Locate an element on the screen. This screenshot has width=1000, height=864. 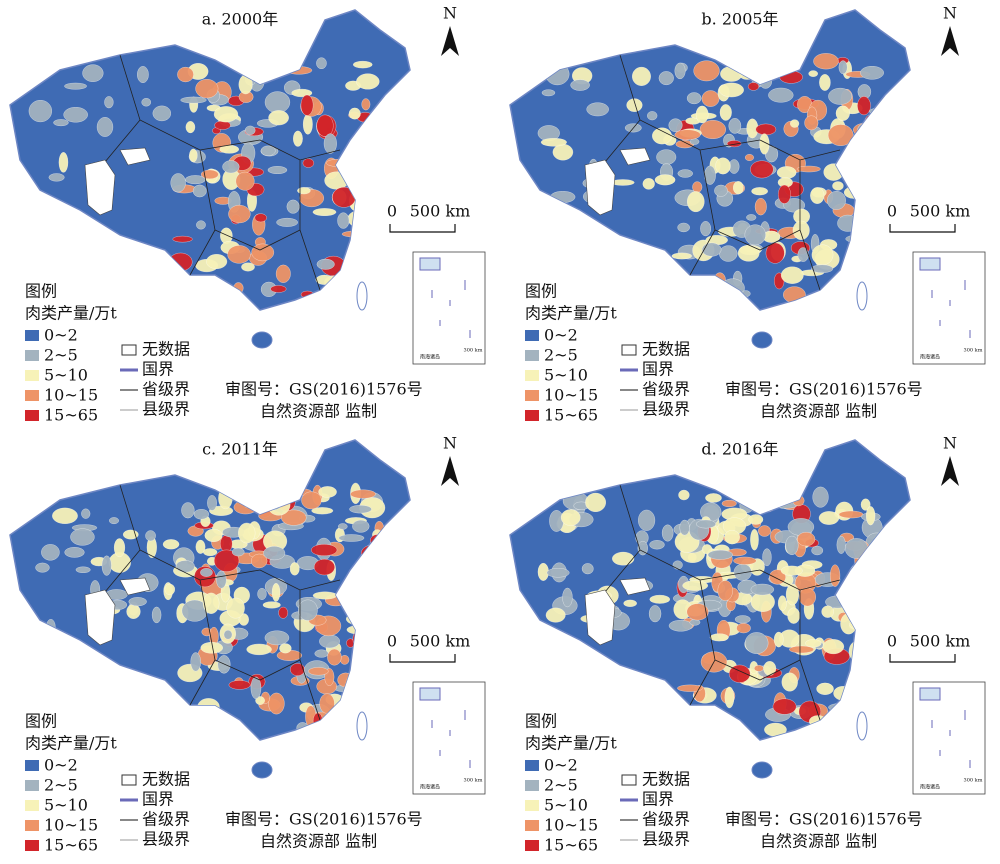
inset-frame is located at coordinates (949, 738).